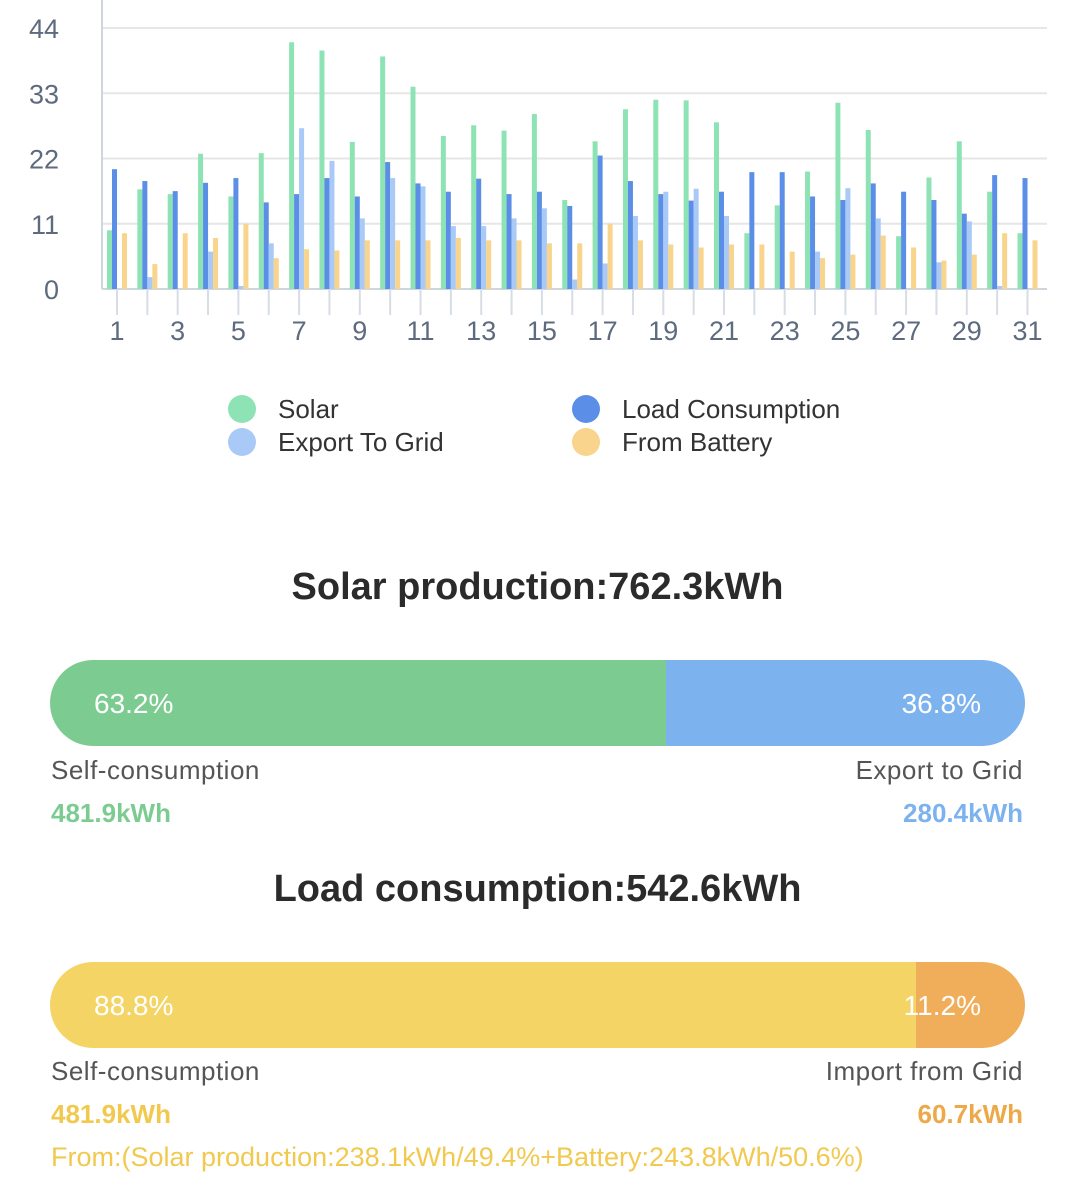  What do you see at coordinates (420, 331) in the screenshot?
I see `x-tick-label-11: 11` at bounding box center [420, 331].